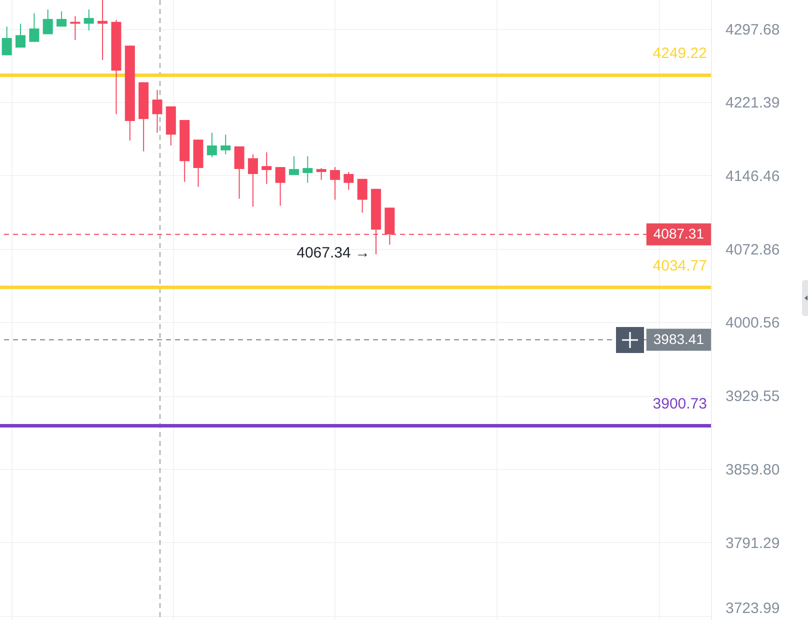 The height and width of the screenshot is (620, 808). Describe the element at coordinates (679, 404) in the screenshot. I see `ref-line-label: 3900.73` at that location.